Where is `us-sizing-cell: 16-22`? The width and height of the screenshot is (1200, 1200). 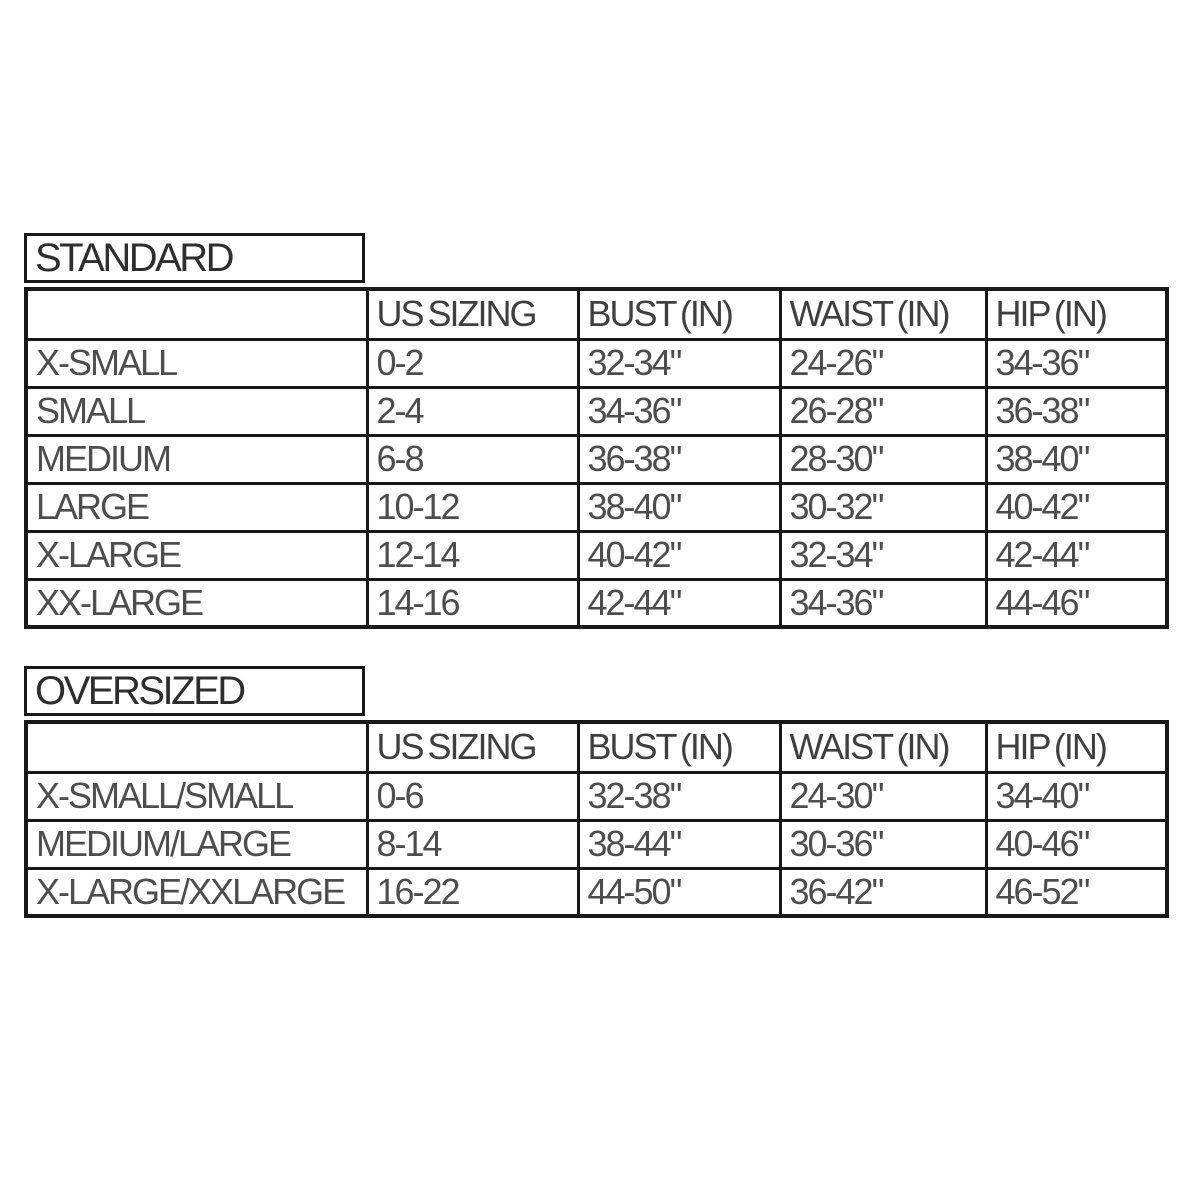 us-sizing-cell: 16-22 is located at coordinates (472, 892).